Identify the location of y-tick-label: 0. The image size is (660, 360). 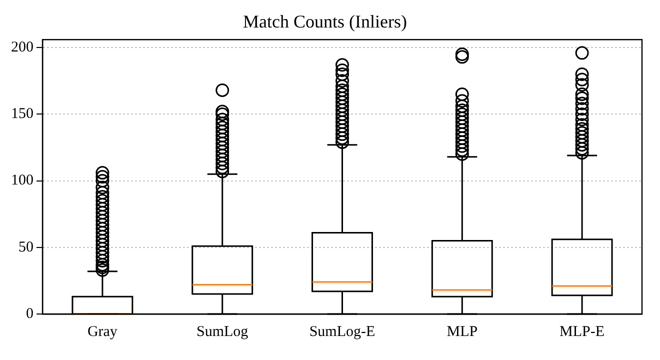
(30, 314).